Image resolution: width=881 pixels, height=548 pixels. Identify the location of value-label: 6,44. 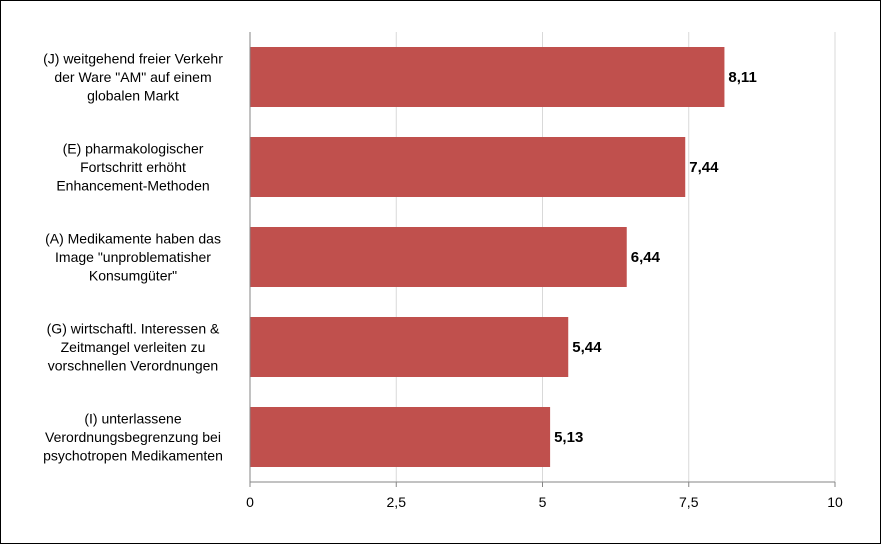
(646, 257).